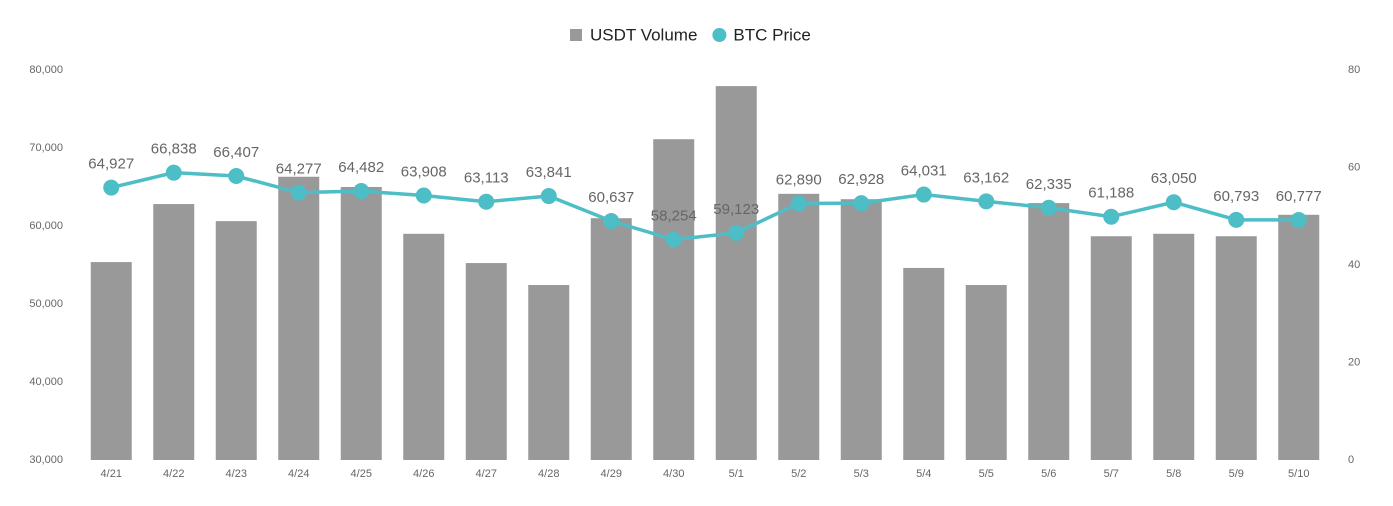 This screenshot has width=1393, height=506. I want to click on value-label: 60,777, so click(1299, 196).